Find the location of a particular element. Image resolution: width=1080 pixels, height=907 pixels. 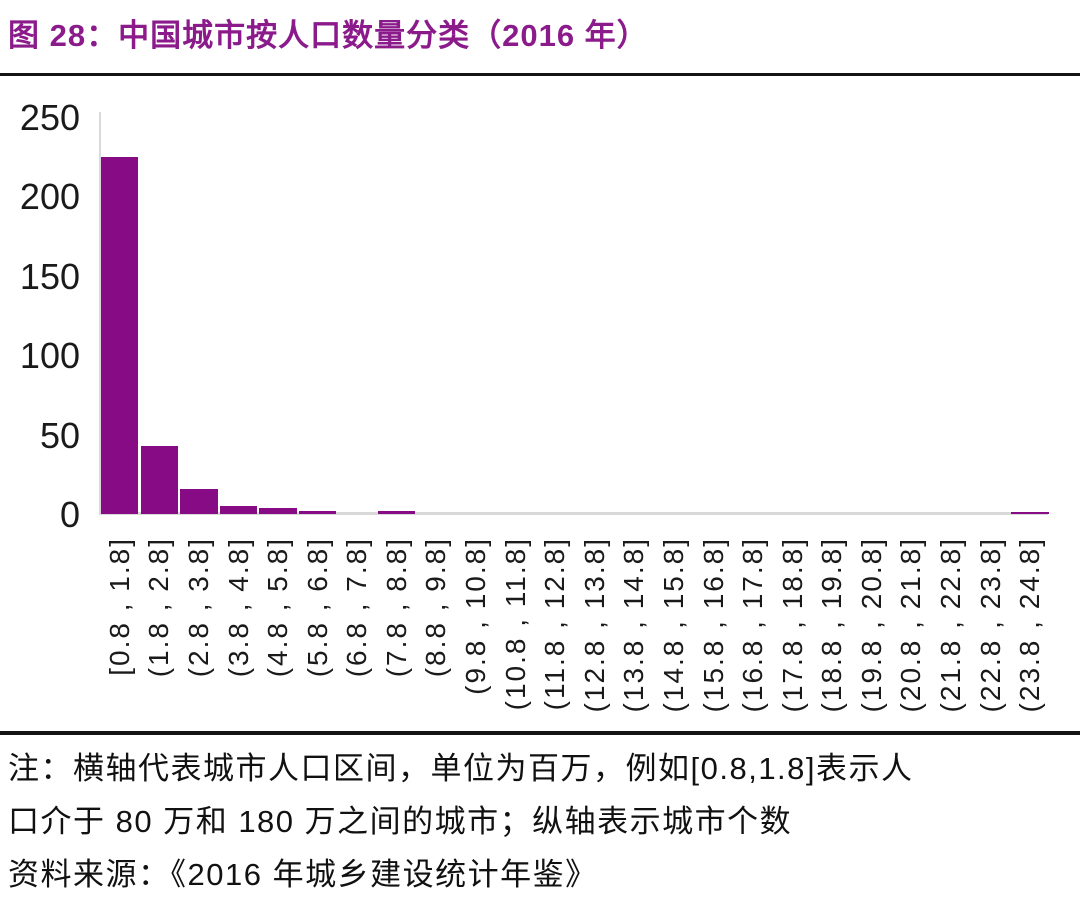

x-tick-label: (22.8 , 23.8] is located at coordinates (990, 625).